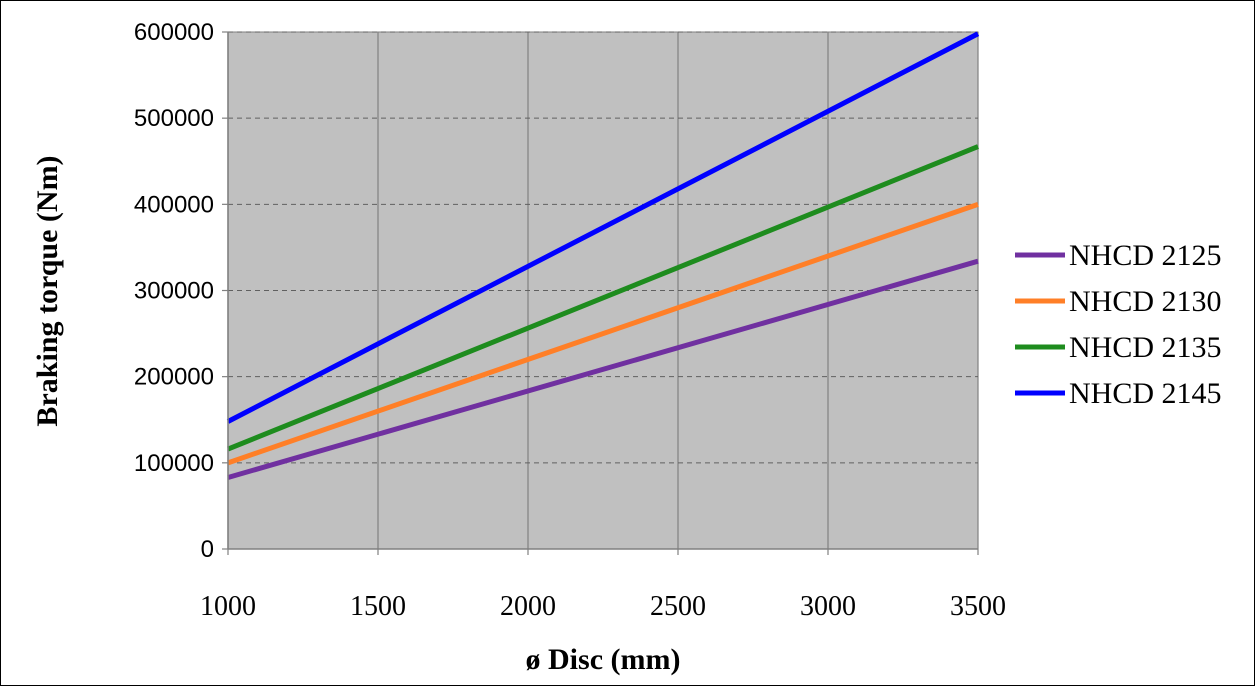 The width and height of the screenshot is (1255, 687). Describe the element at coordinates (174, 204) in the screenshot. I see `y-tick-label: 400000` at that location.